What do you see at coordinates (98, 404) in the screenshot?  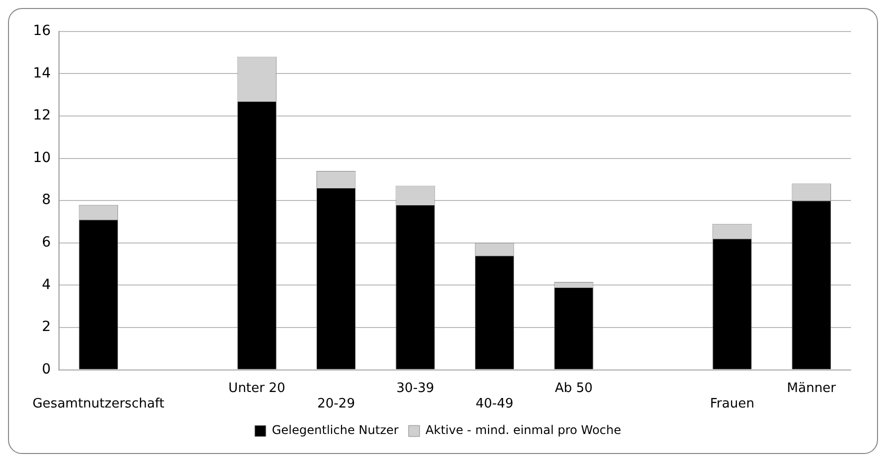 I see `x-tick-label: Gesamtnutzerschaft` at bounding box center [98, 404].